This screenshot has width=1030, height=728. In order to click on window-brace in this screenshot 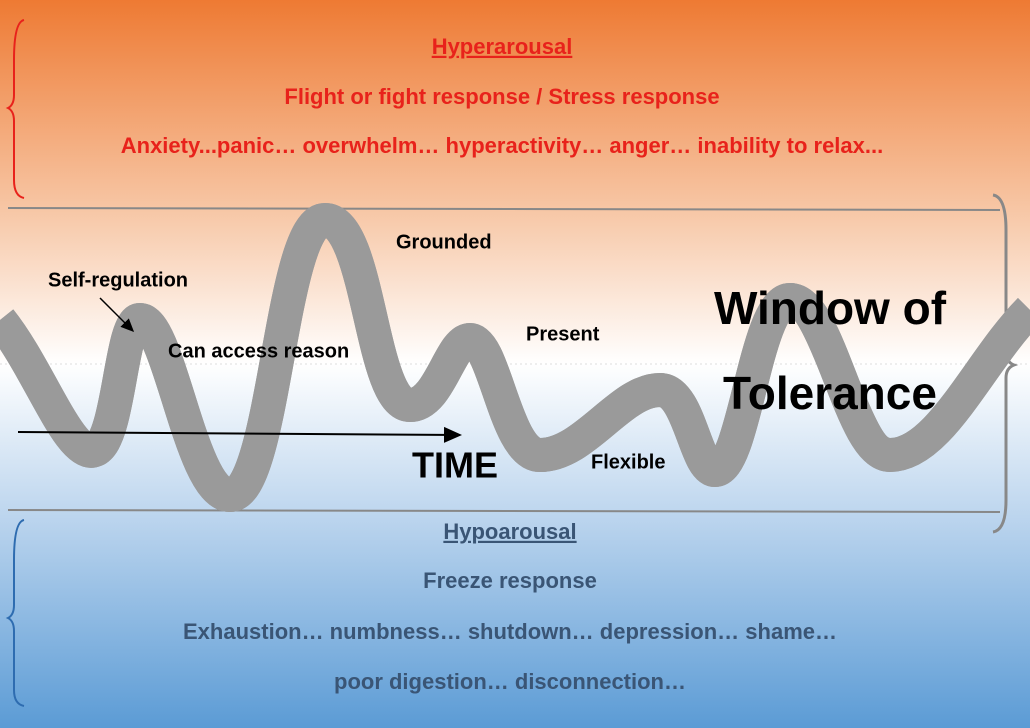, I will do `click(1005, 363)`.